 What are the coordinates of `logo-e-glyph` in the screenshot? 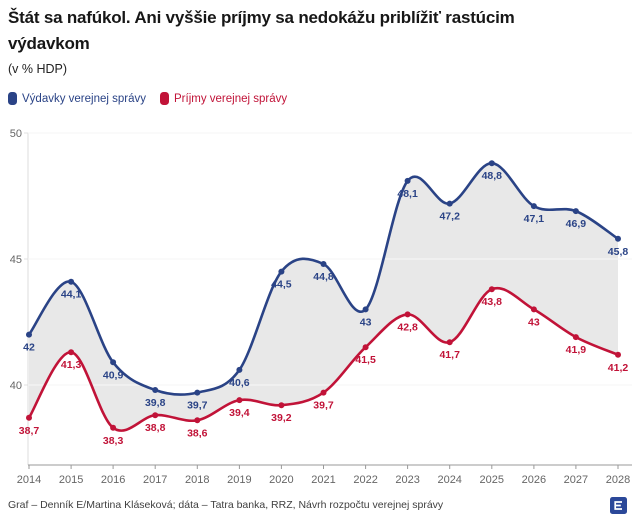 It's located at (618, 505).